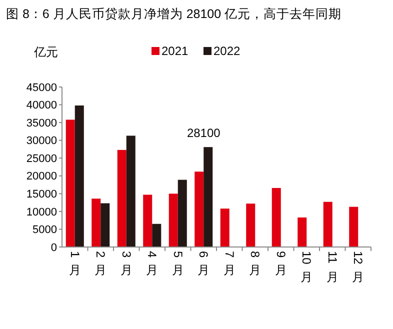 The width and height of the screenshot is (393, 329). Describe the element at coordinates (45, 52) in the screenshot. I see `y-axis-title: 亿元` at that location.